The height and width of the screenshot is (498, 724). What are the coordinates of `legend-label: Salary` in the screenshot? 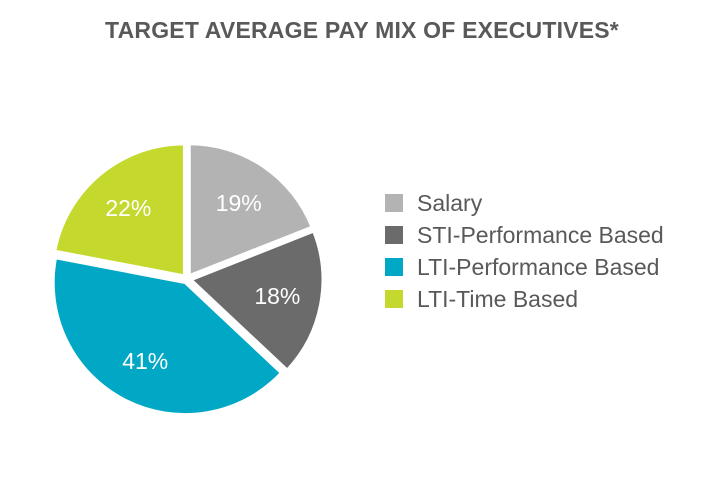 It's located at (450, 202).